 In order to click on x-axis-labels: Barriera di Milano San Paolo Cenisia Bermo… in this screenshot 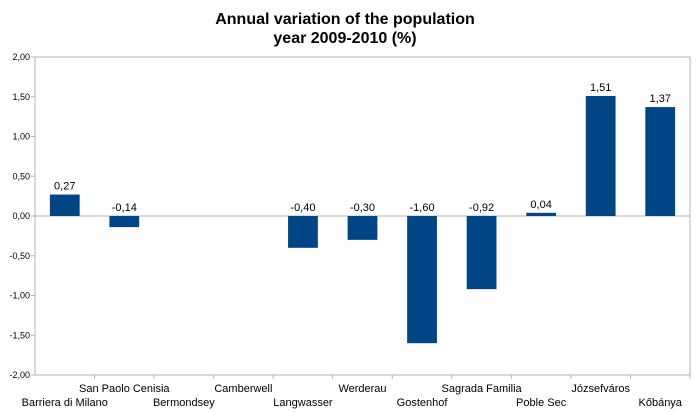, I will do `click(356, 392)`.